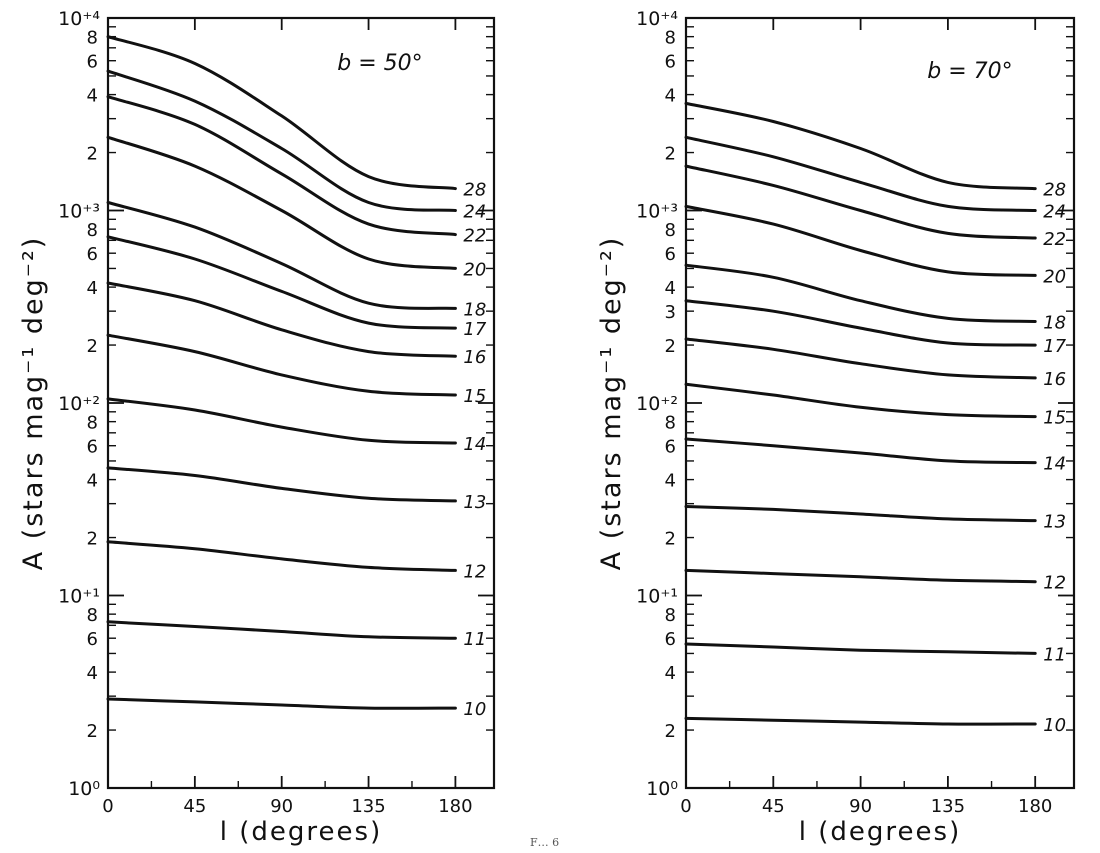 Image resolution: width=1100 pixels, height=853 pixels. I want to click on y-decade-label: 10⁺¹, so click(657, 597).